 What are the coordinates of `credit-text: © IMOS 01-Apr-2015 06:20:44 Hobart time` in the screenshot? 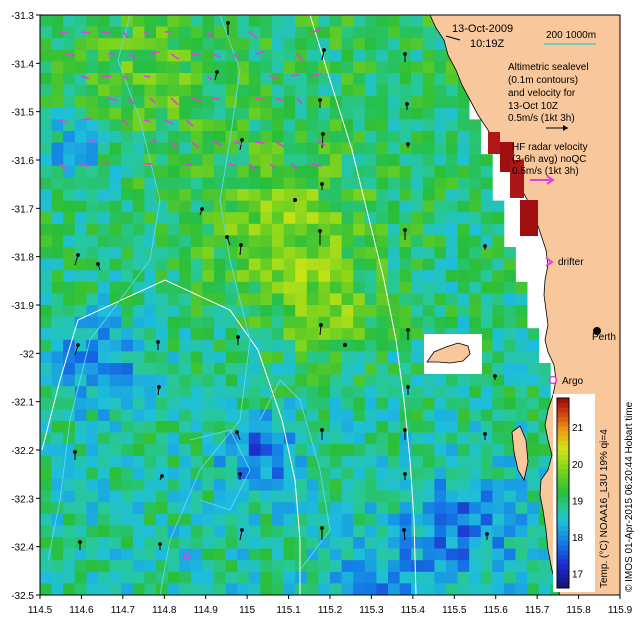 It's located at (629, 496).